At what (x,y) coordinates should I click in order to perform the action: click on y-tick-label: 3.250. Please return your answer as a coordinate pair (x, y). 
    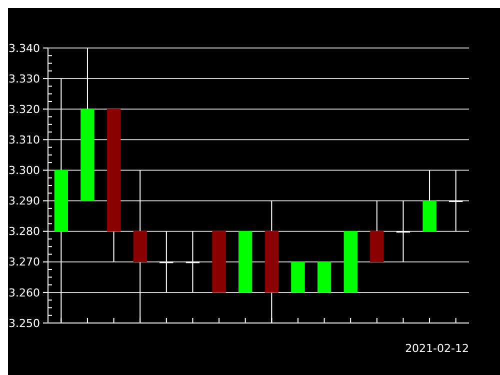
    Looking at the image, I should click on (24, 323).